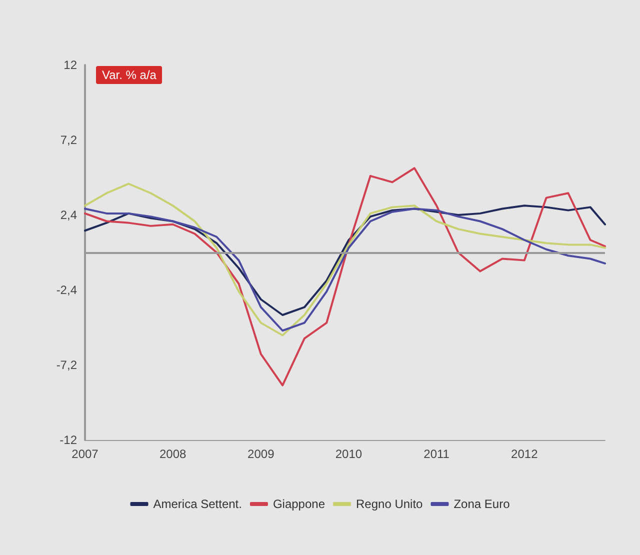  What do you see at coordinates (437, 454) in the screenshot?
I see `x-tick-label: 2011` at bounding box center [437, 454].